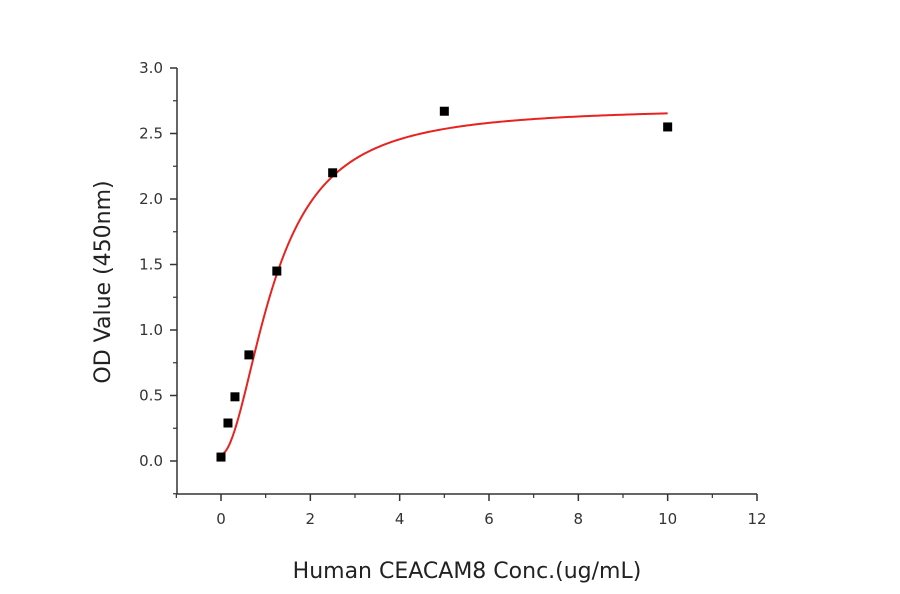  Describe the element at coordinates (400, 519) in the screenshot. I see `x-tick-label: 4` at that location.